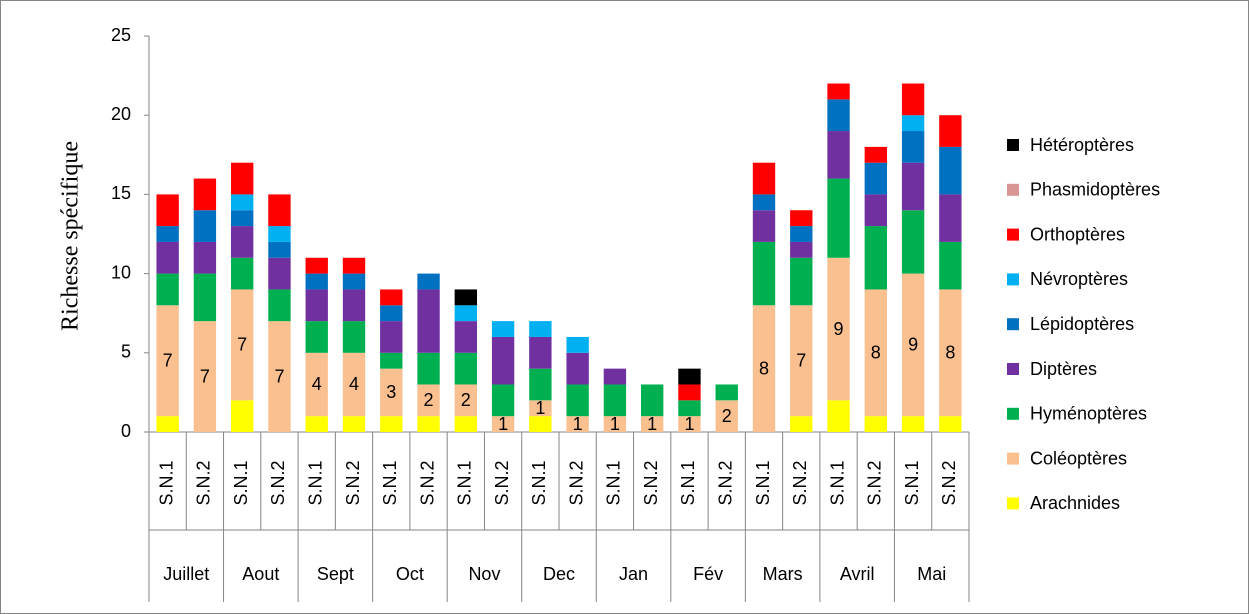  Describe the element at coordinates (335, 574) in the screenshot. I see `group-label: Sept` at that location.